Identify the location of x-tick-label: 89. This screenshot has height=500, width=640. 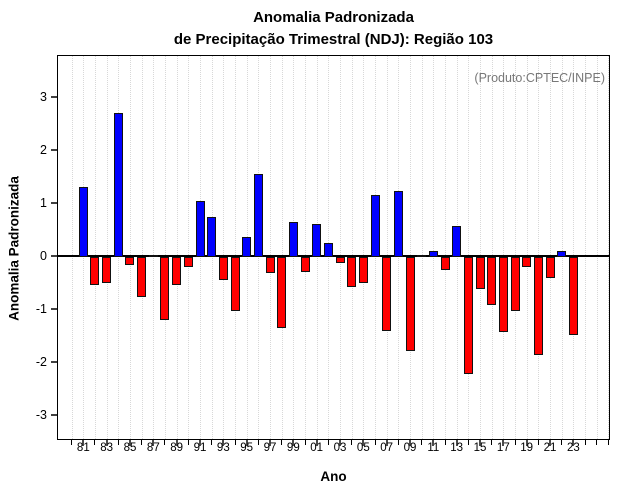
(177, 448).